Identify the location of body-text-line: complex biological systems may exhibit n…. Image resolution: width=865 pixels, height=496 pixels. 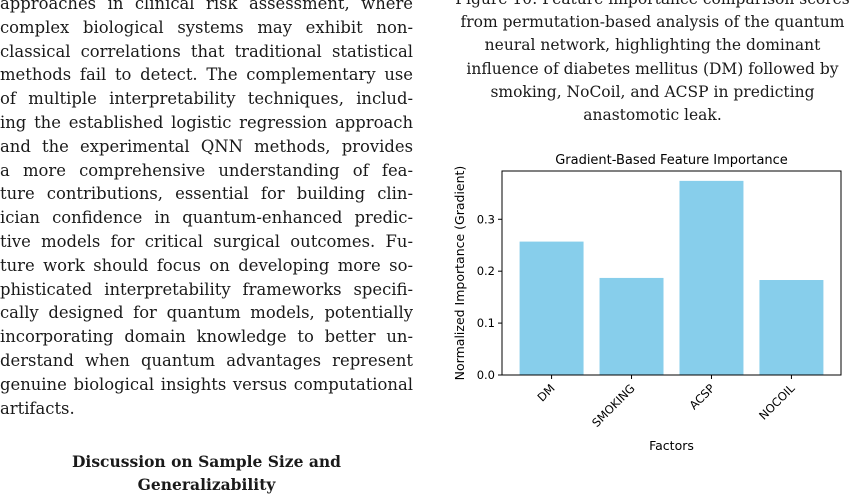
(206, 27).